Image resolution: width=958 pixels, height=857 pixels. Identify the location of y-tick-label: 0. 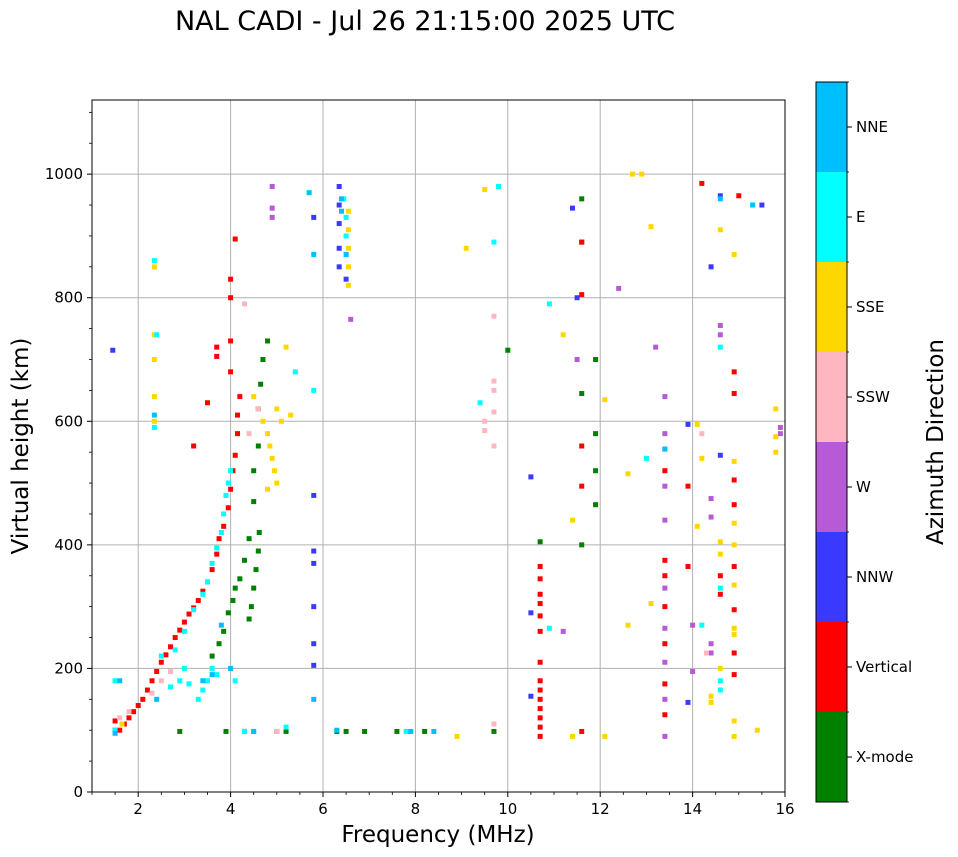
(78, 792).